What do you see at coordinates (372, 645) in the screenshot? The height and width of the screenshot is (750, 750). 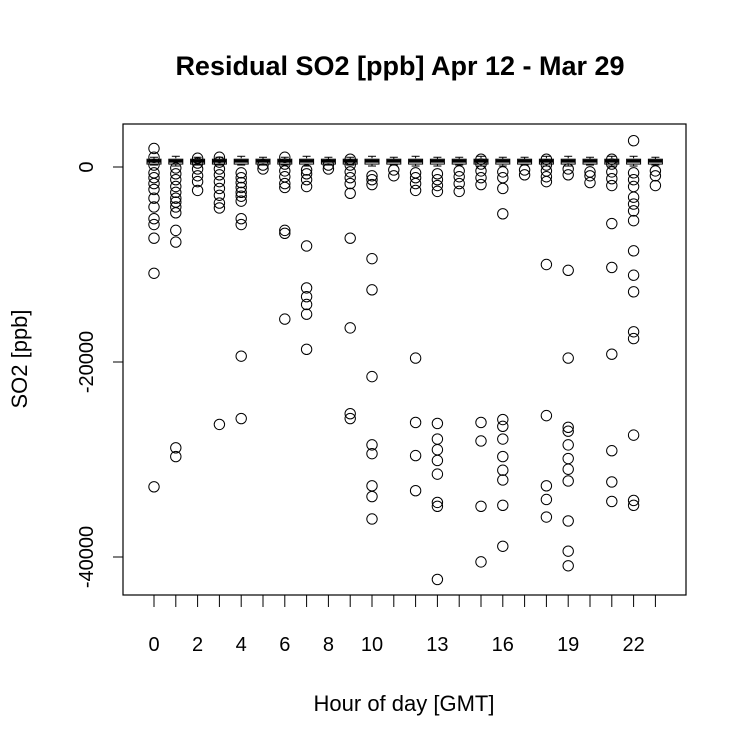 I see `x-tick-label: 10` at bounding box center [372, 645].